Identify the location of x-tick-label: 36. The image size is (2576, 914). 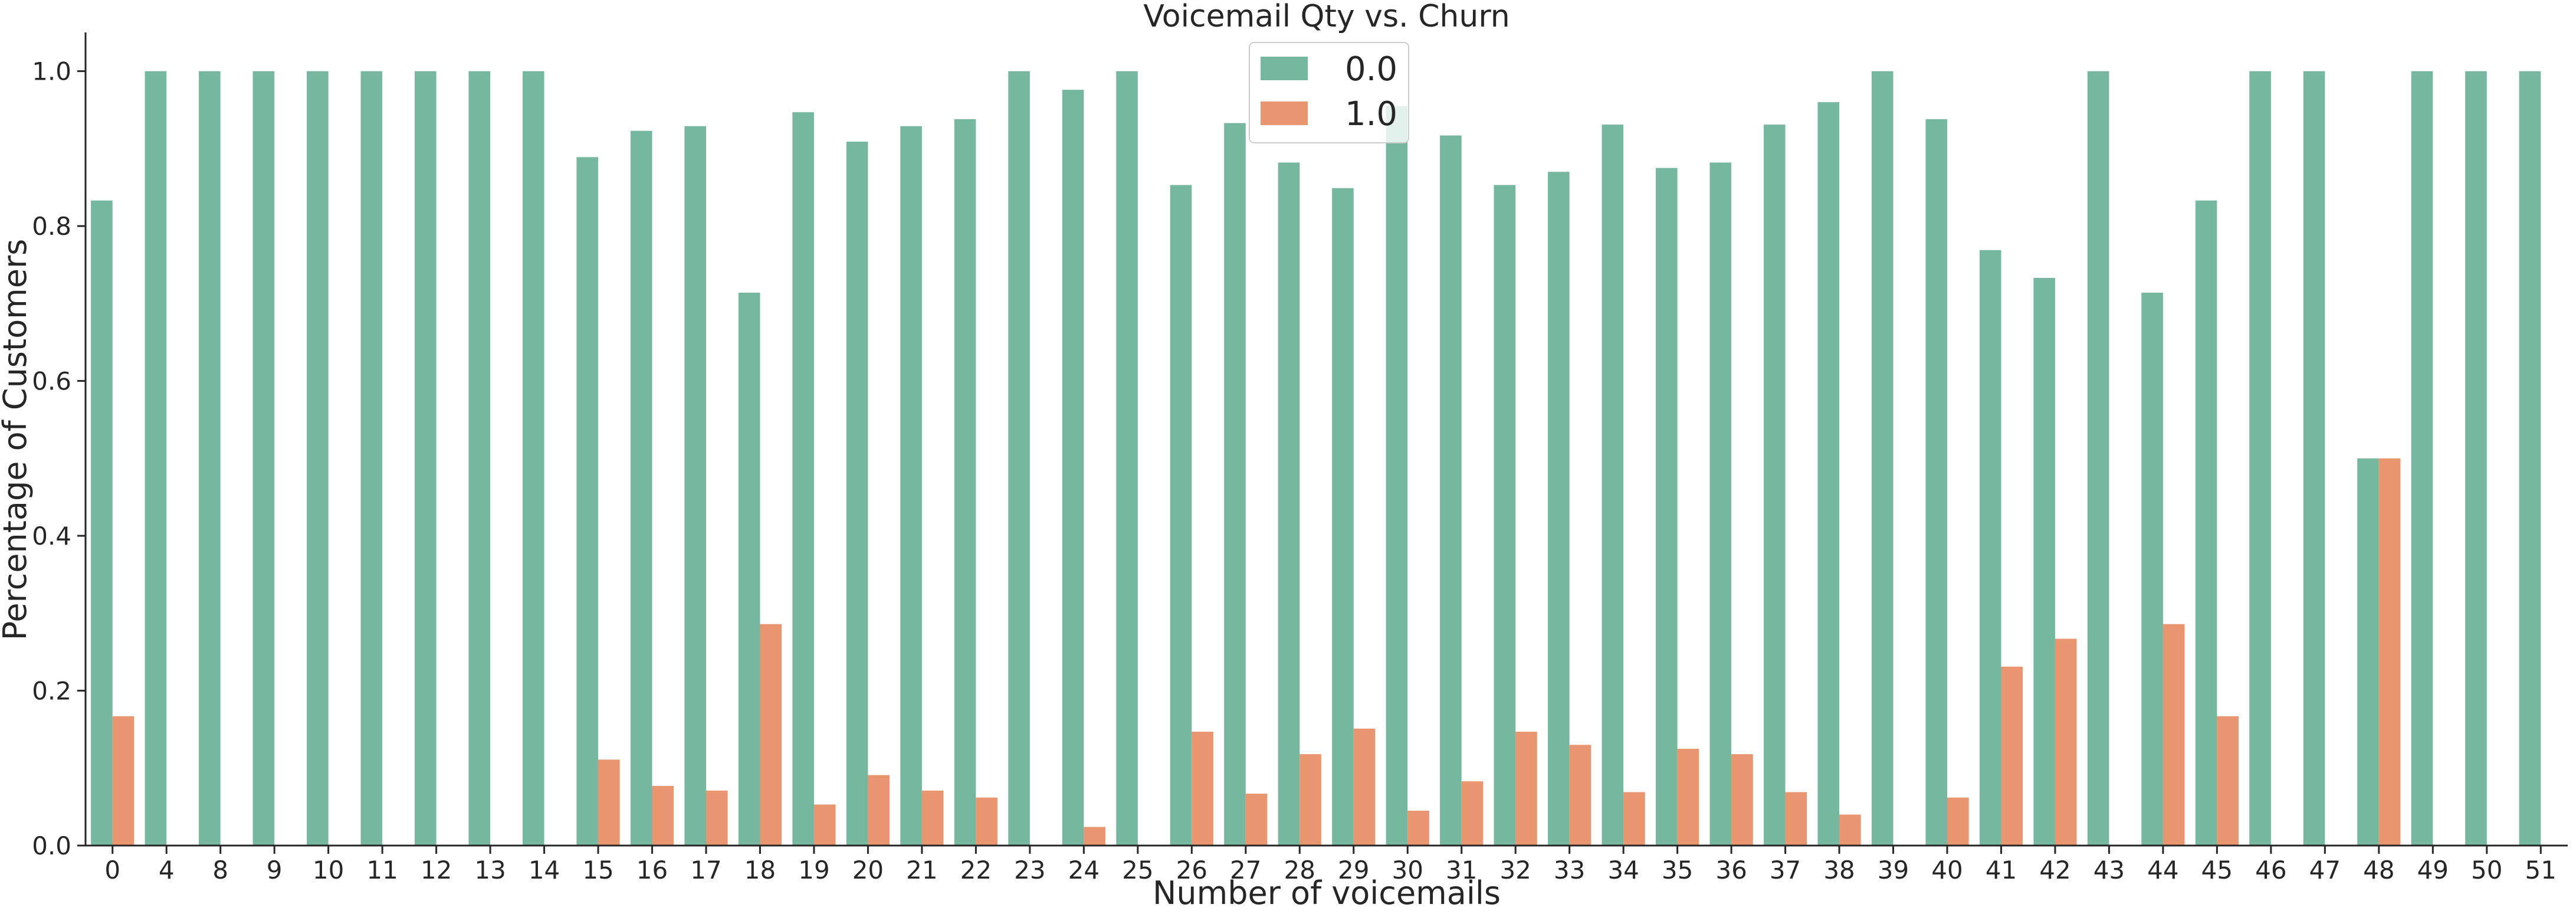
(1731, 870).